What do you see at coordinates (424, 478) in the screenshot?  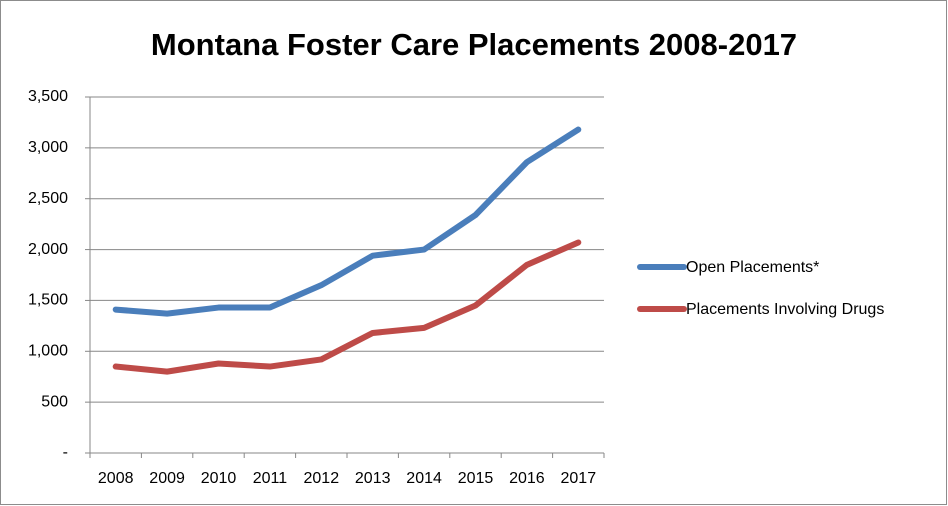 I see `x-tick-label: 2014` at bounding box center [424, 478].